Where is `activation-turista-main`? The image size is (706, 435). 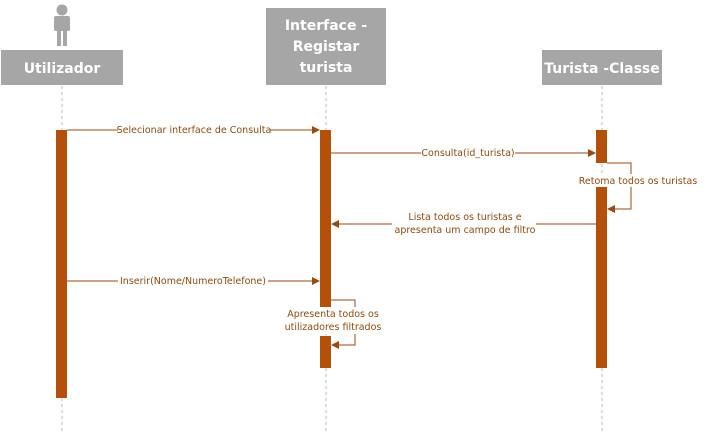 activation-turista-main is located at coordinates (601, 146).